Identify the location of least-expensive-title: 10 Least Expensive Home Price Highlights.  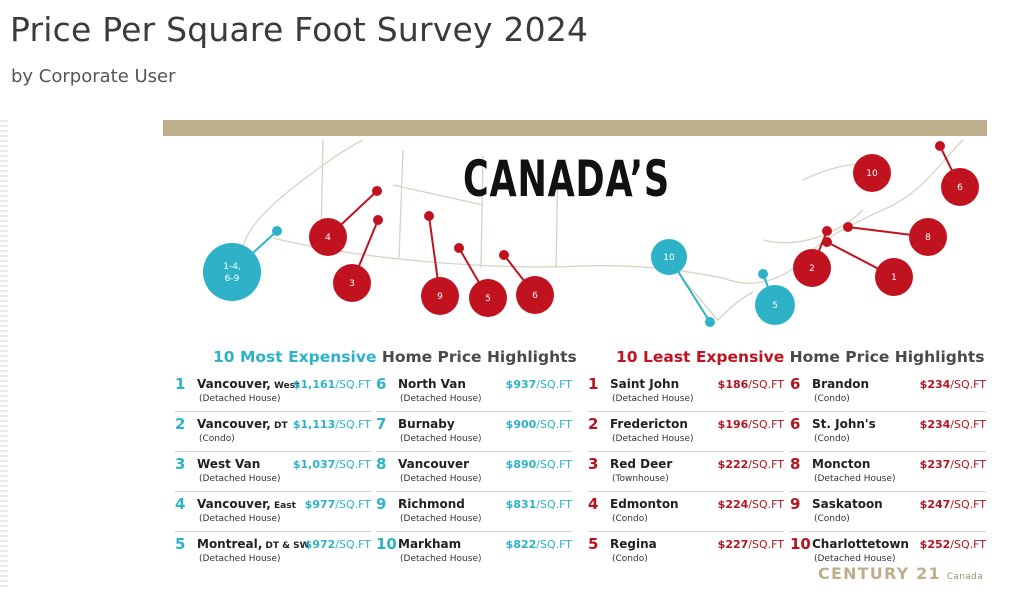
(800, 357).